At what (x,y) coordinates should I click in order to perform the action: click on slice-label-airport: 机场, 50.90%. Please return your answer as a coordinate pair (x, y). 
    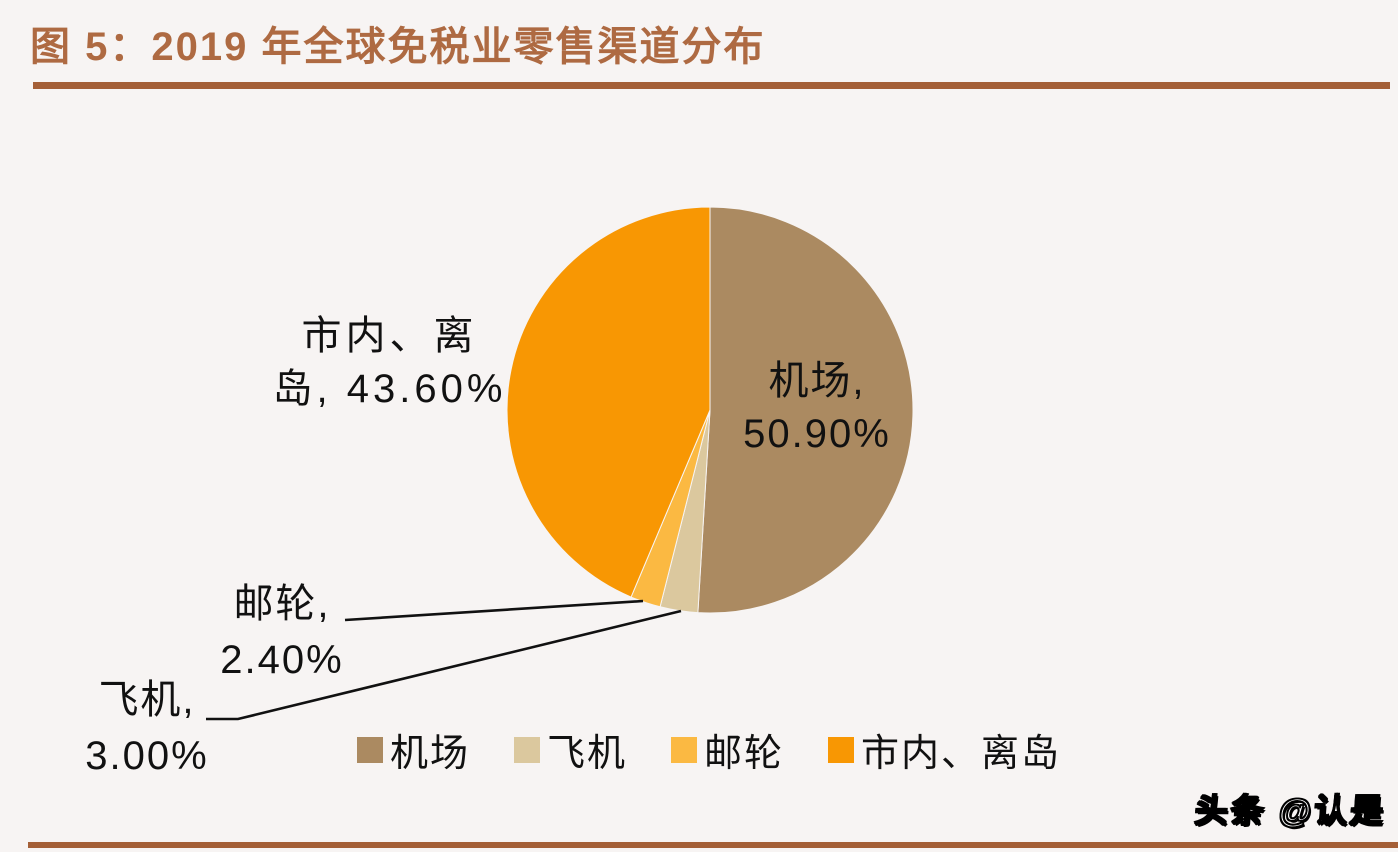
    Looking at the image, I should click on (817, 408).